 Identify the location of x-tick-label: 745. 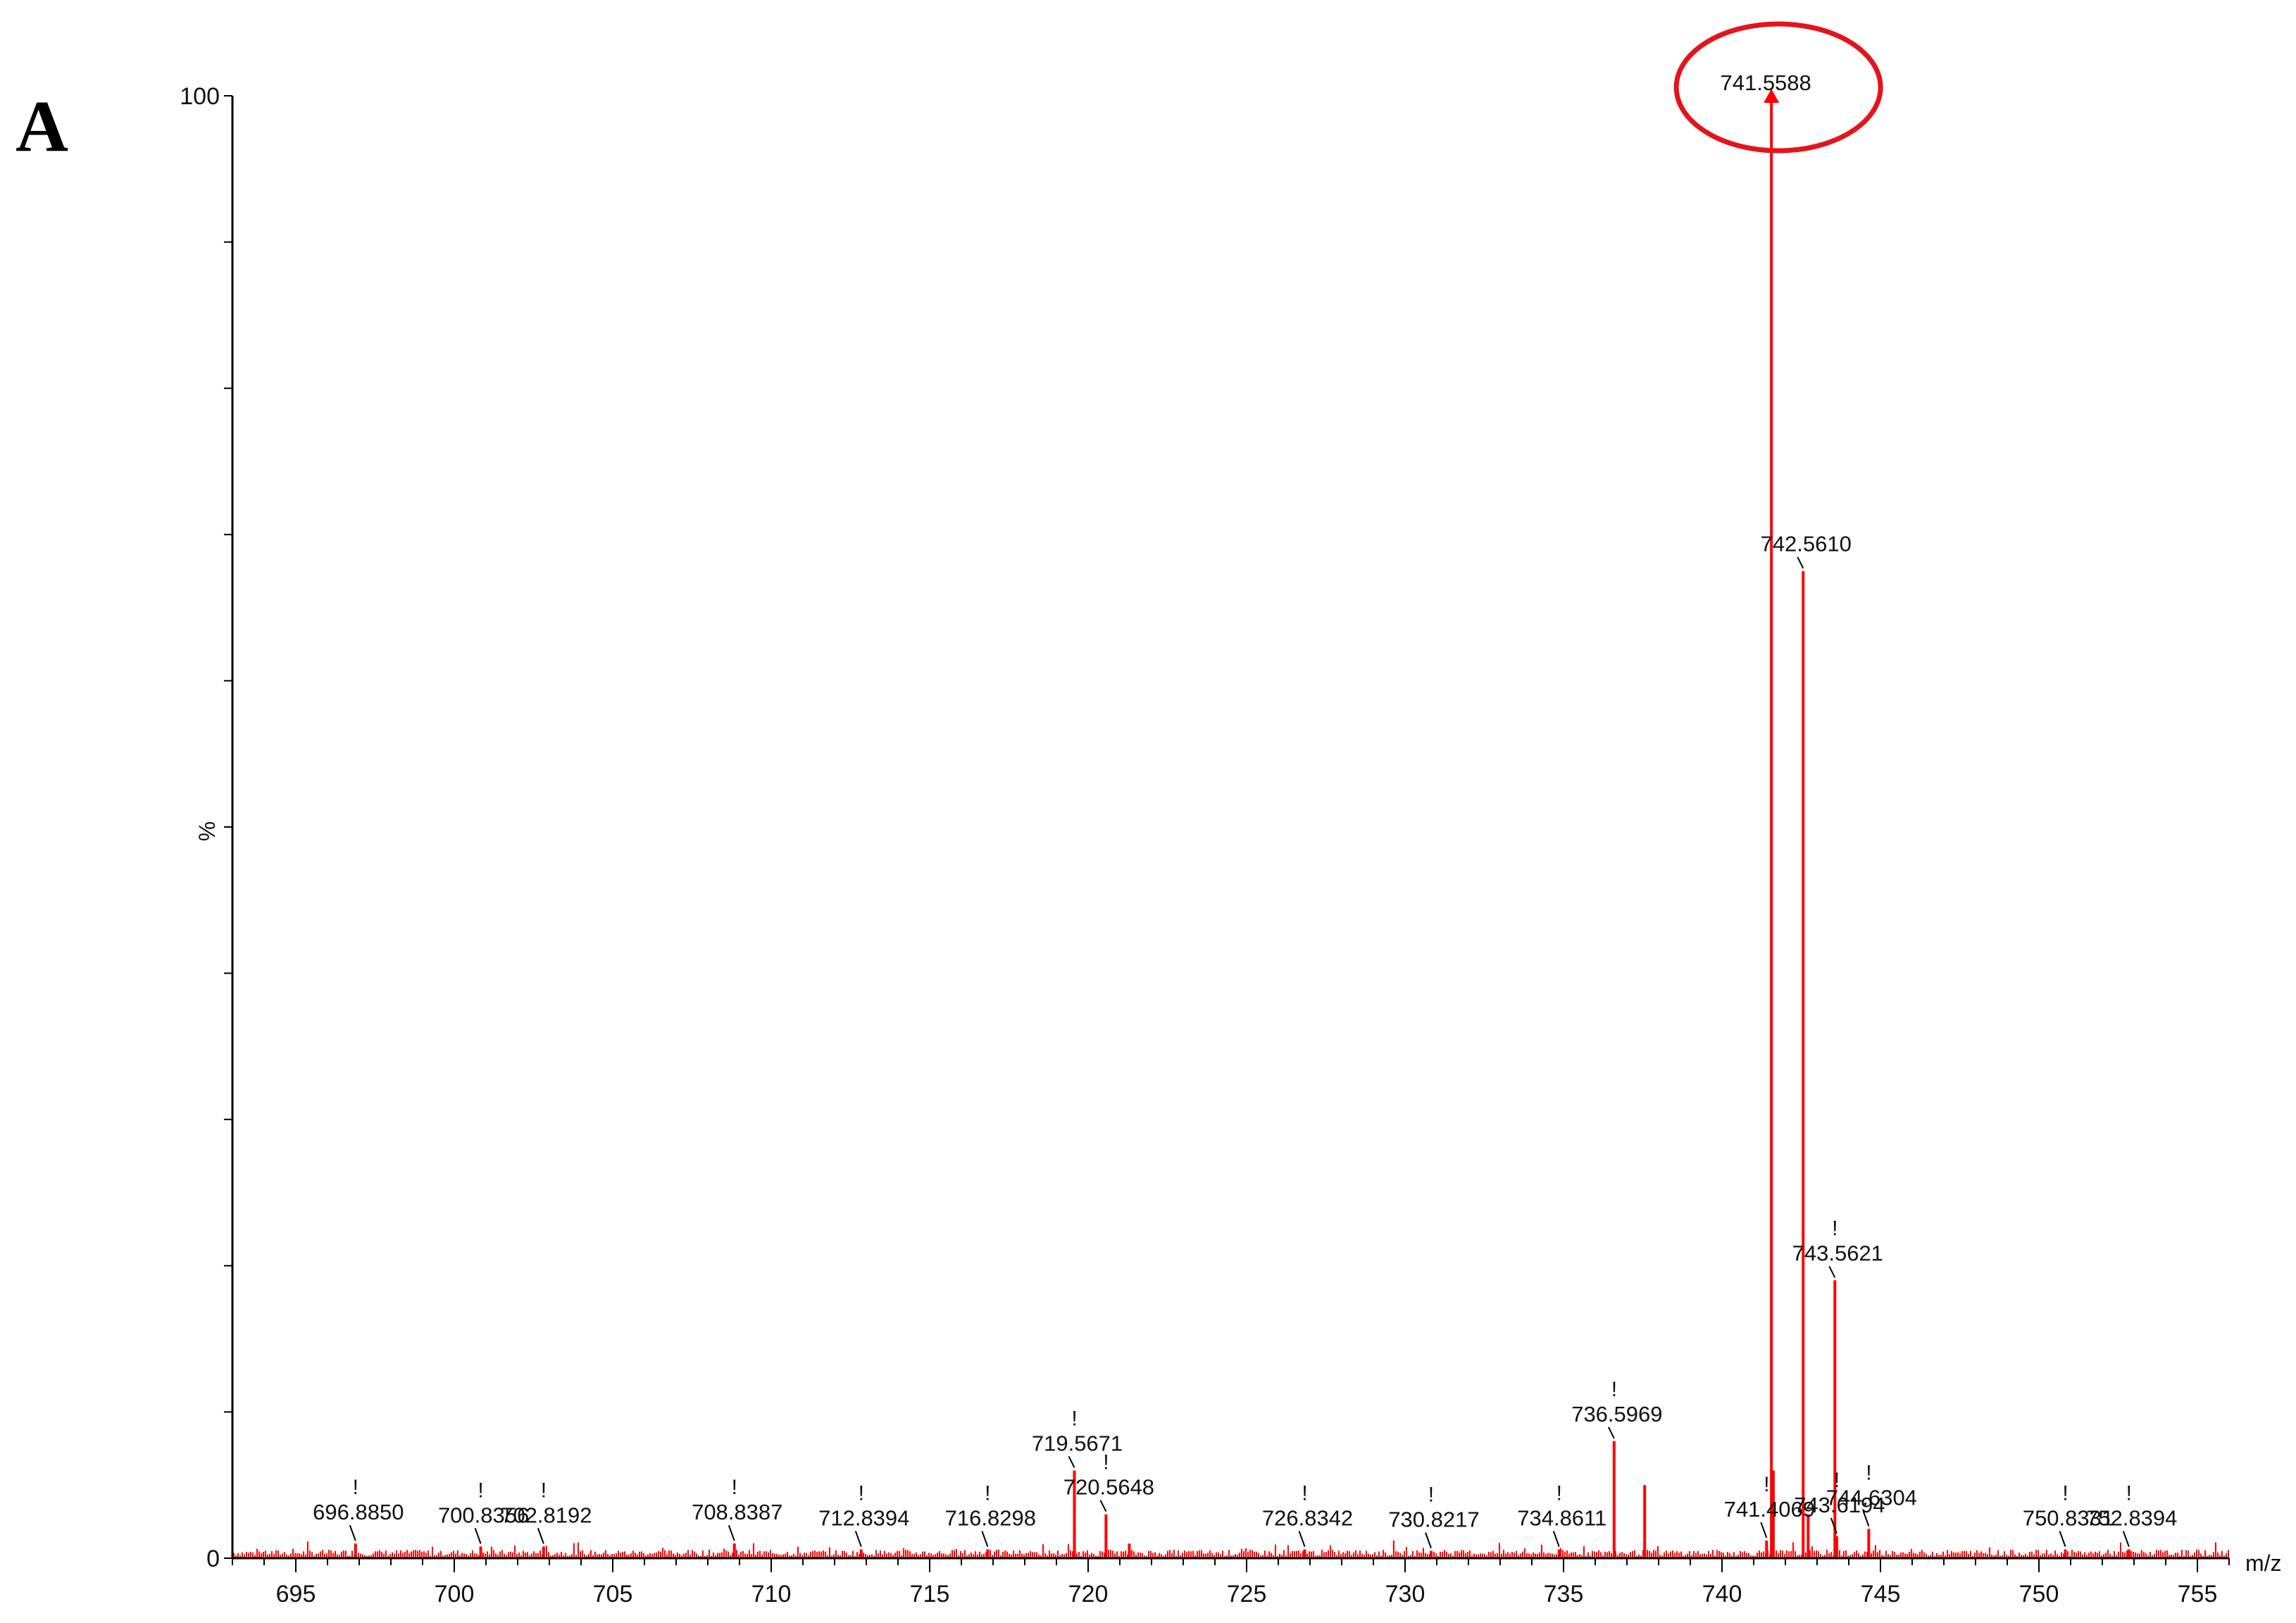
(1881, 1594).